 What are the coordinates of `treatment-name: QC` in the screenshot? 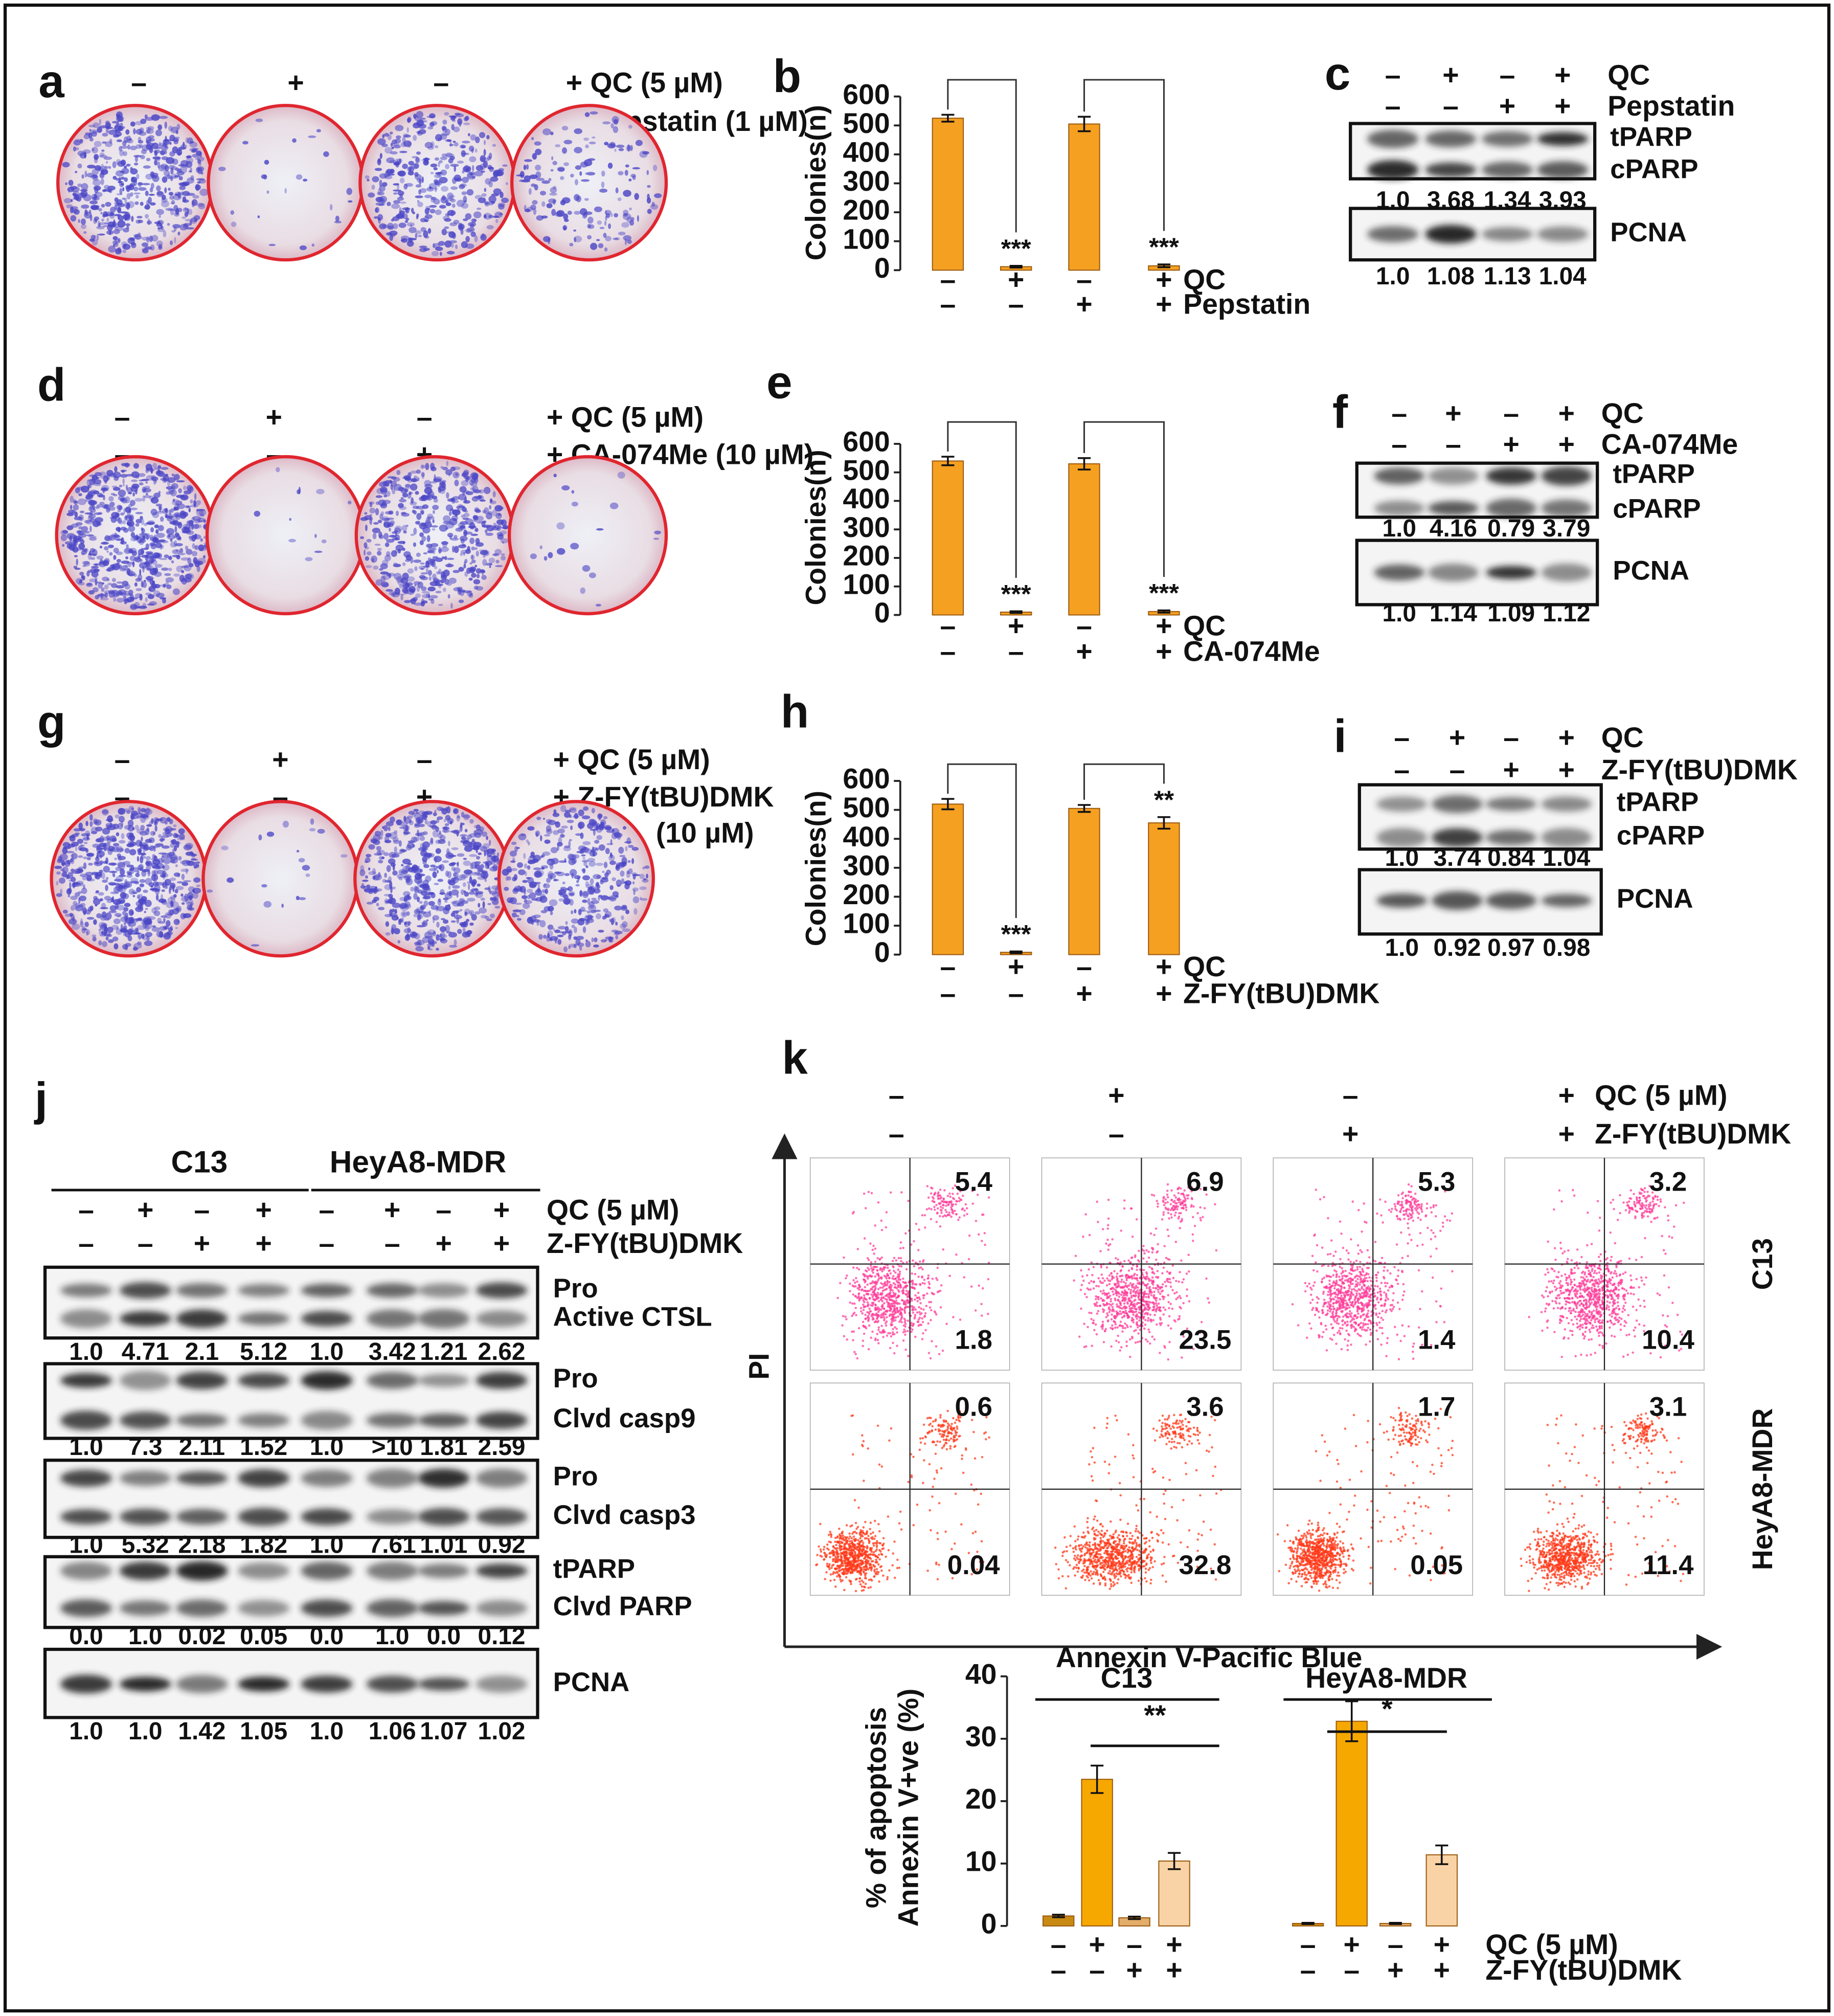 It's located at (1622, 413).